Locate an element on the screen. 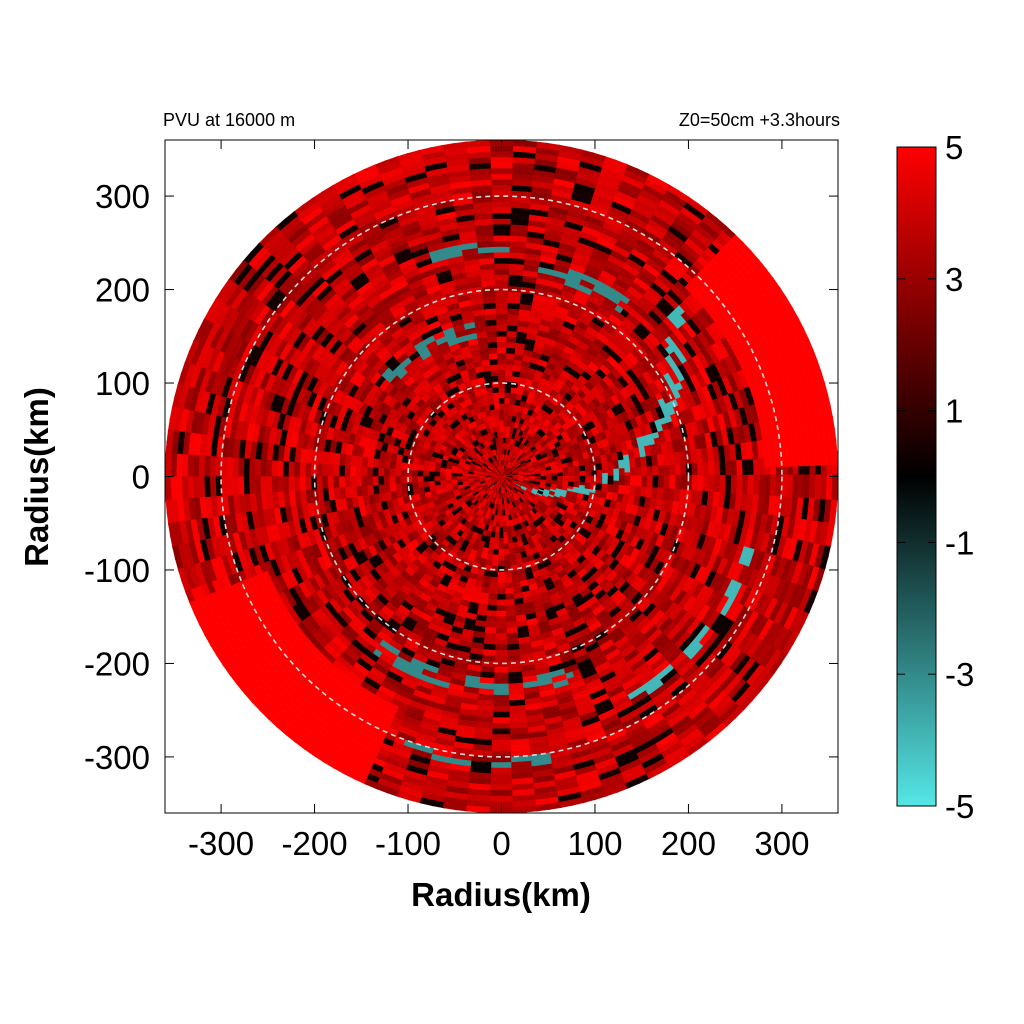  chart-title-left: PVU at 16000 m is located at coordinates (229, 120).